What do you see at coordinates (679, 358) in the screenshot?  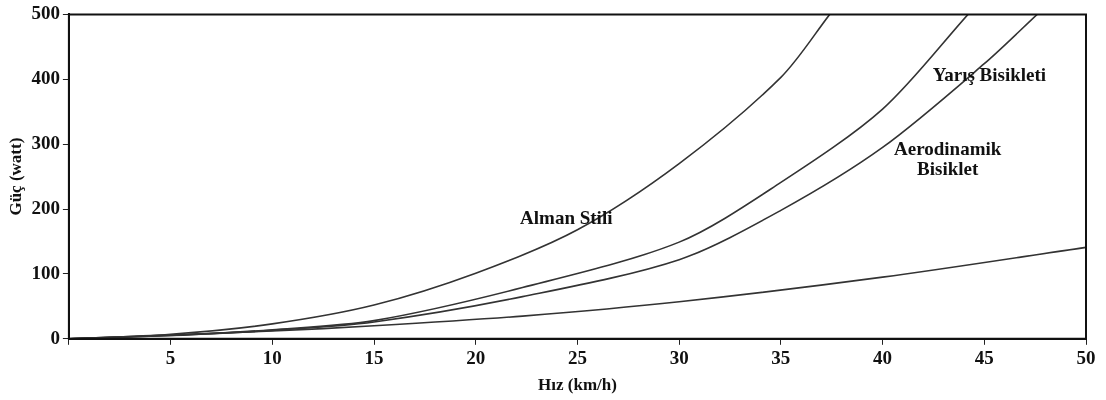 I see `x-tick-label: 30` at bounding box center [679, 358].